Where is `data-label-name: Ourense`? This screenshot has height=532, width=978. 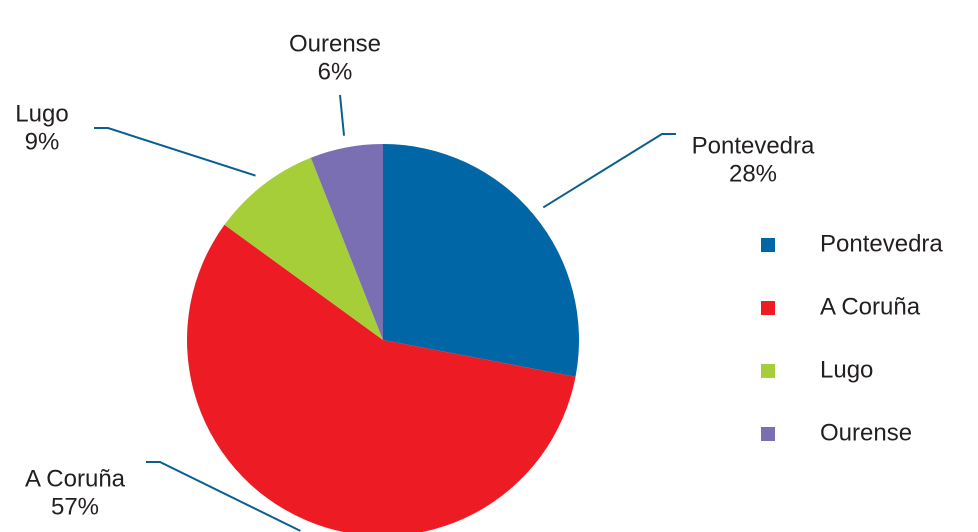 data-label-name: Ourense is located at coordinates (335, 43).